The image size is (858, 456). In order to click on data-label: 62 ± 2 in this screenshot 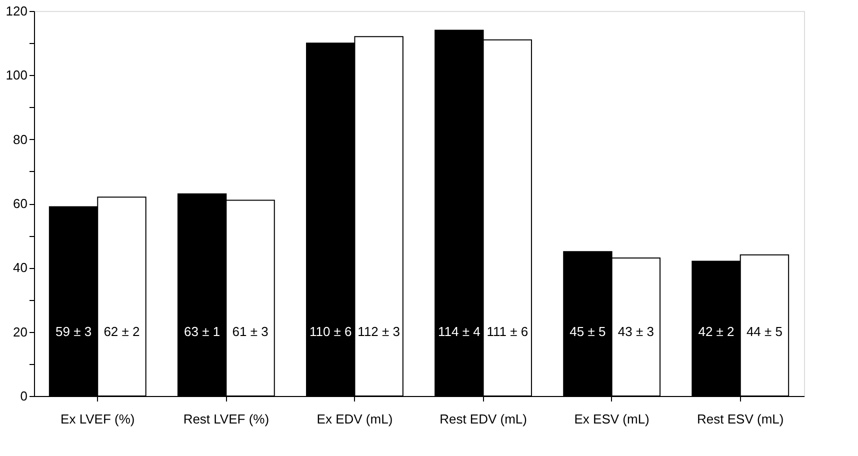, I will do `click(122, 331)`.